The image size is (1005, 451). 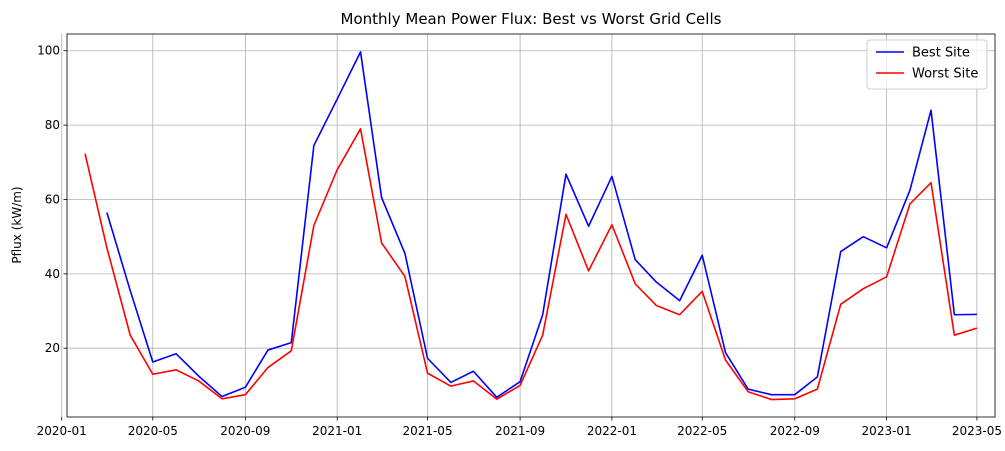 What do you see at coordinates (17, 224) in the screenshot?
I see `y-axis-label: Pflux (kW/m)` at bounding box center [17, 224].